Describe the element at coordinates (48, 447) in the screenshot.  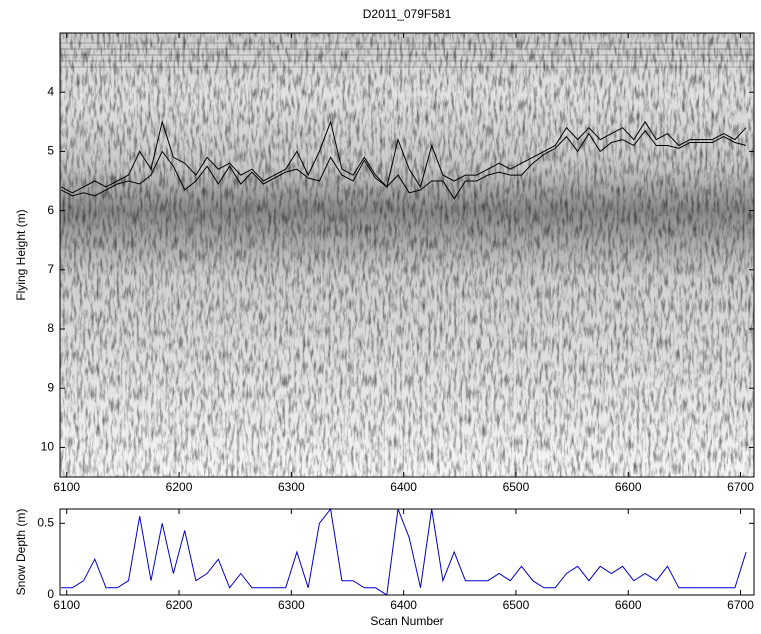
I see `y-tick-label: 10` at that location.